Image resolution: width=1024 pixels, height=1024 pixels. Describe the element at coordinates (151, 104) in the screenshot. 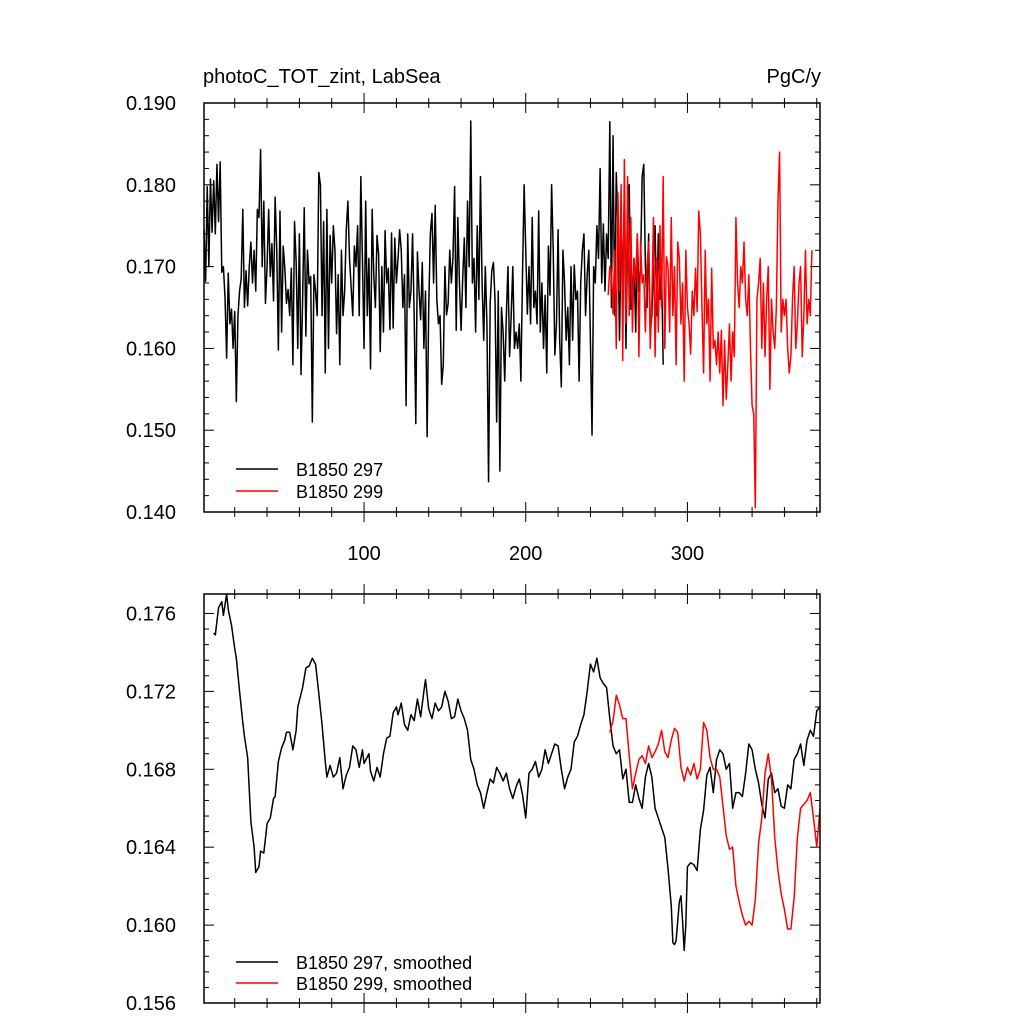

I see `top-y-tick-label: 0.190` at that location.